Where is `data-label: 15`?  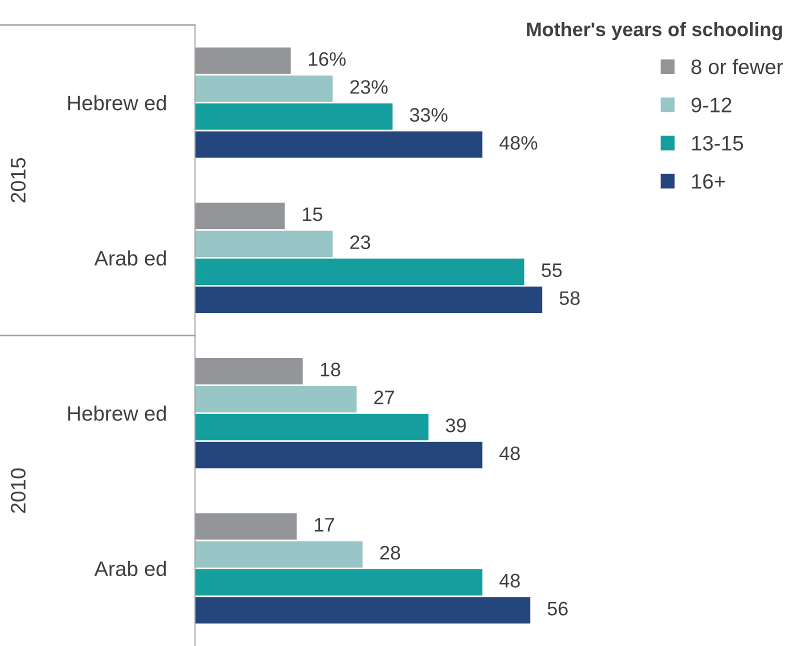 data-label: 15 is located at coordinates (312, 215).